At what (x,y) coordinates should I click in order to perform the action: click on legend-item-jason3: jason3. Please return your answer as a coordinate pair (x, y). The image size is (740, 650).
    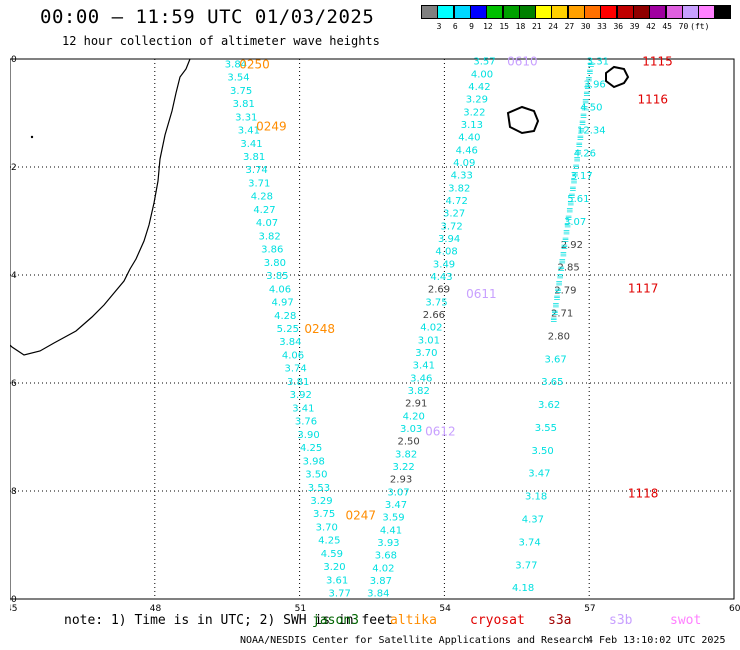
    Looking at the image, I should click on (335, 620).